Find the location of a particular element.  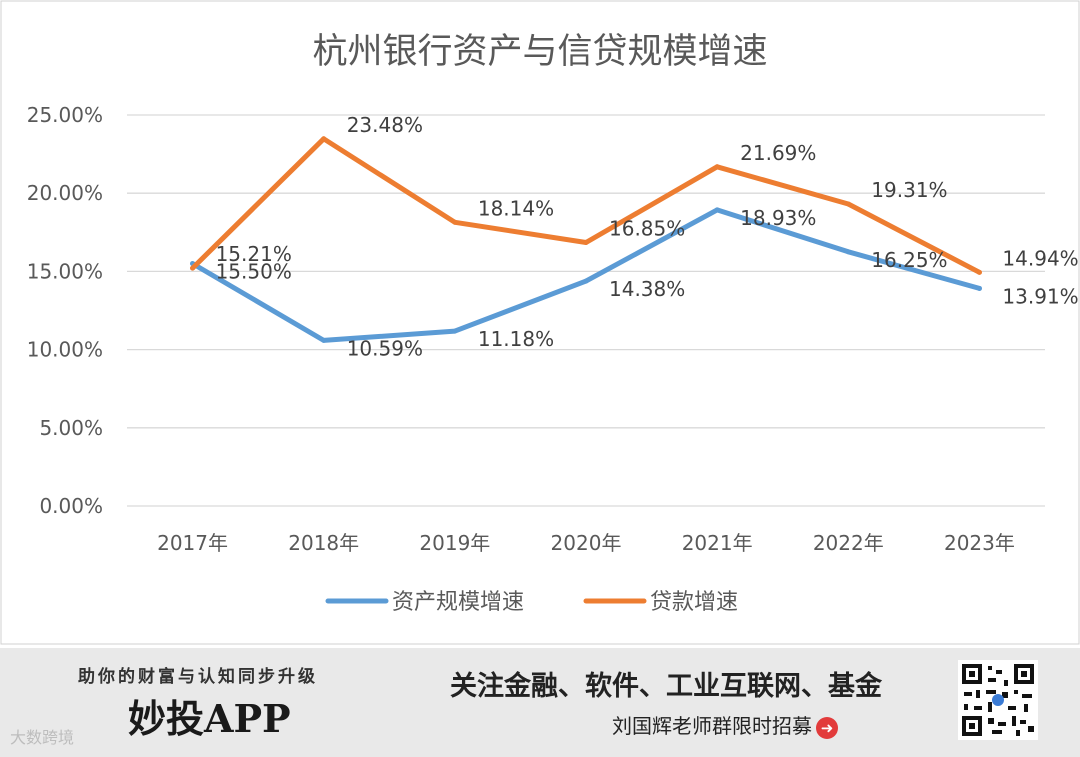

promo-subline-text: 刘国辉老师群限时招募 is located at coordinates (712, 726).